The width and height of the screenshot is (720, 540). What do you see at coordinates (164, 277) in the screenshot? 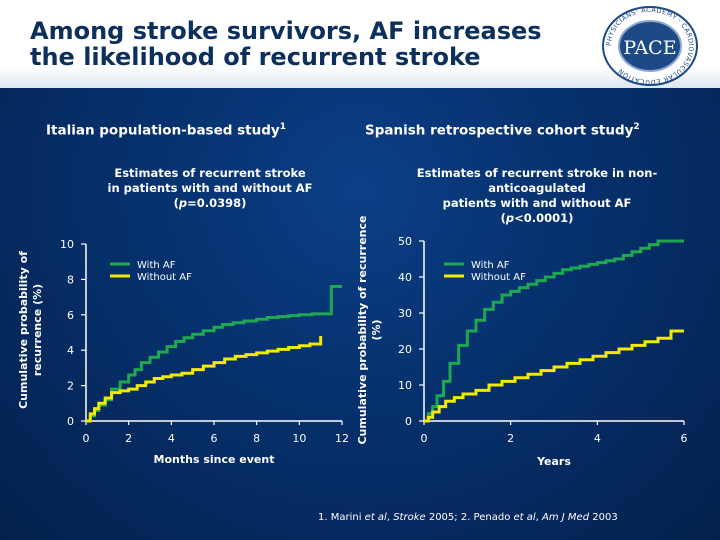
I see `left-legend-label-without-af: Without AF` at bounding box center [164, 277].